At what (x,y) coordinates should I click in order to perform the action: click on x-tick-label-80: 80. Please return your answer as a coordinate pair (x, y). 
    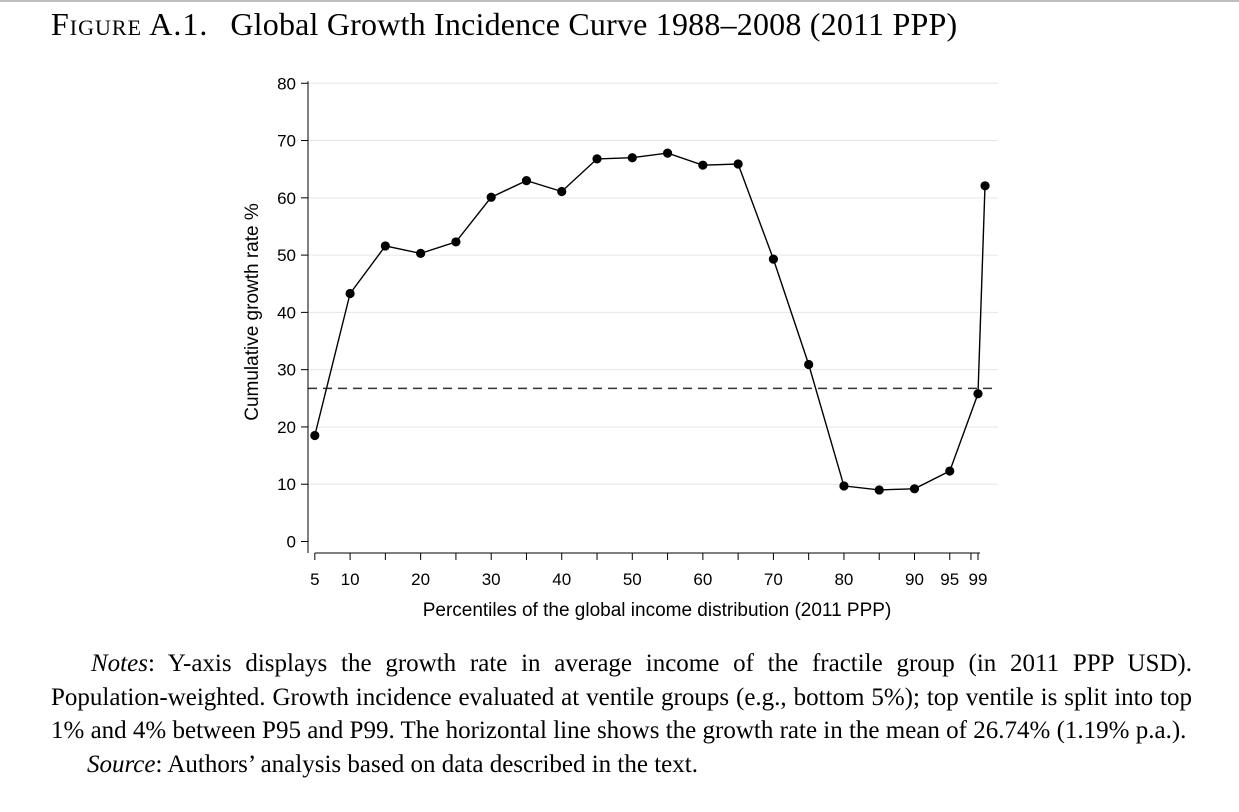
    Looking at the image, I should click on (843, 579).